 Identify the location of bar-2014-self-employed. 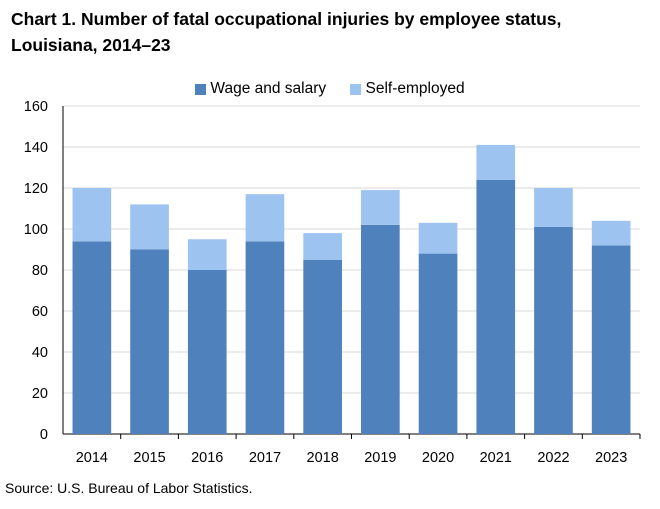
(92, 215).